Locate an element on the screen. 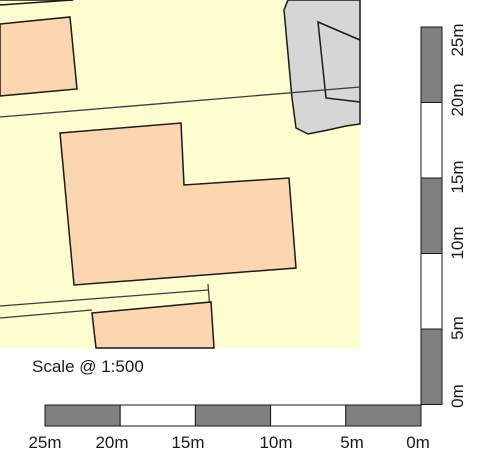  horizontal-scale-tick-label: 20m is located at coordinates (112, 442).